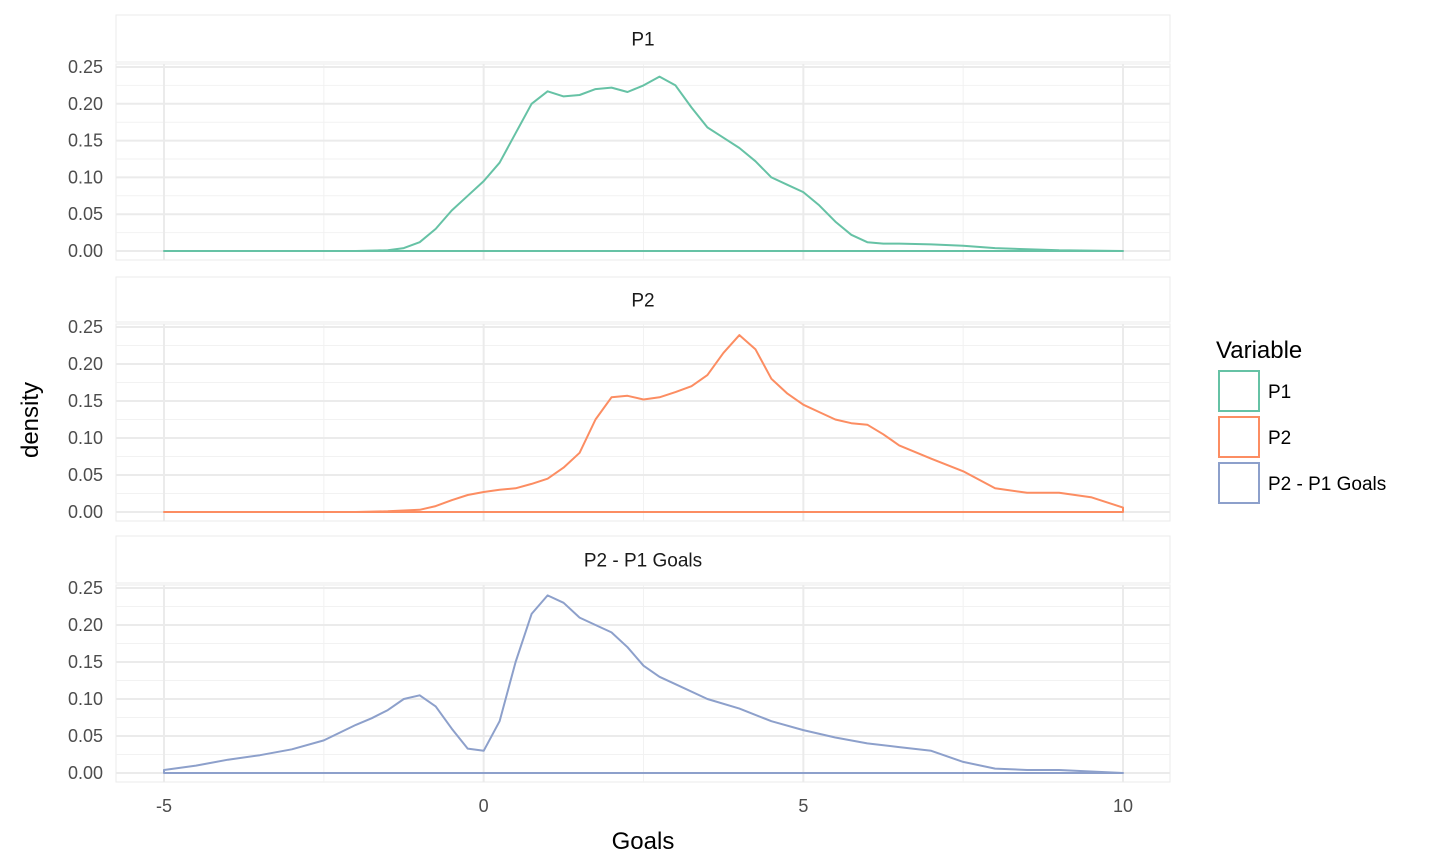  I want to click on x-tick-label: 10, so click(1123, 806).